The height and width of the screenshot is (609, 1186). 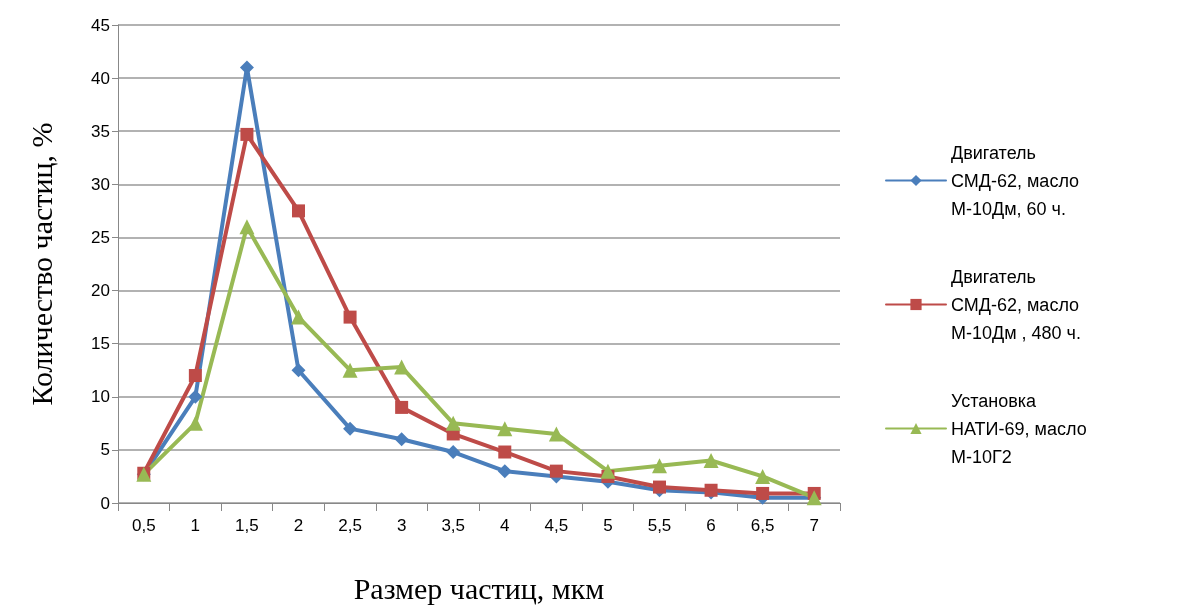 What do you see at coordinates (105, 450) in the screenshot?
I see `y-tick-label: 5` at bounding box center [105, 450].